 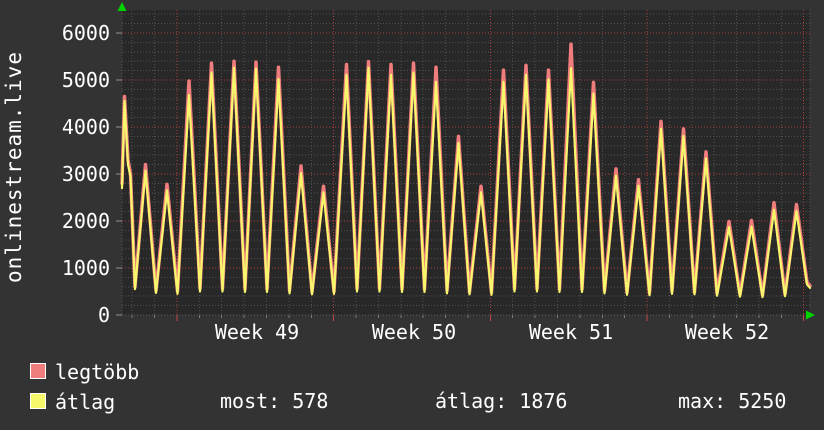 I want to click on stat-atlag: átlag: 1876, so click(x=501, y=401).